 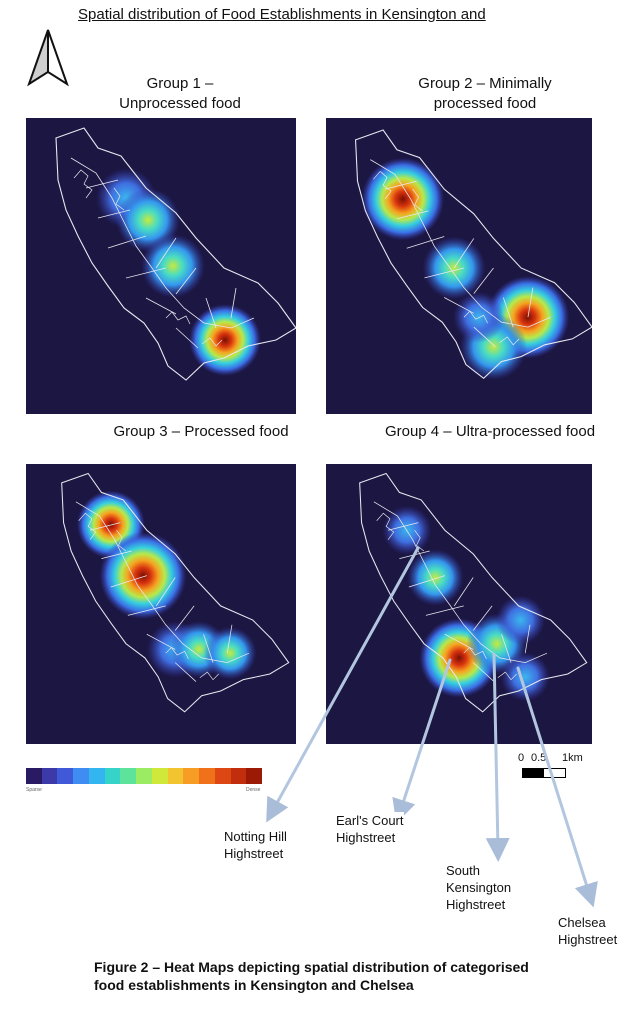 What do you see at coordinates (479, 887) in the screenshot?
I see `callout-south-kensington: South Kensington Highstreet` at bounding box center [479, 887].